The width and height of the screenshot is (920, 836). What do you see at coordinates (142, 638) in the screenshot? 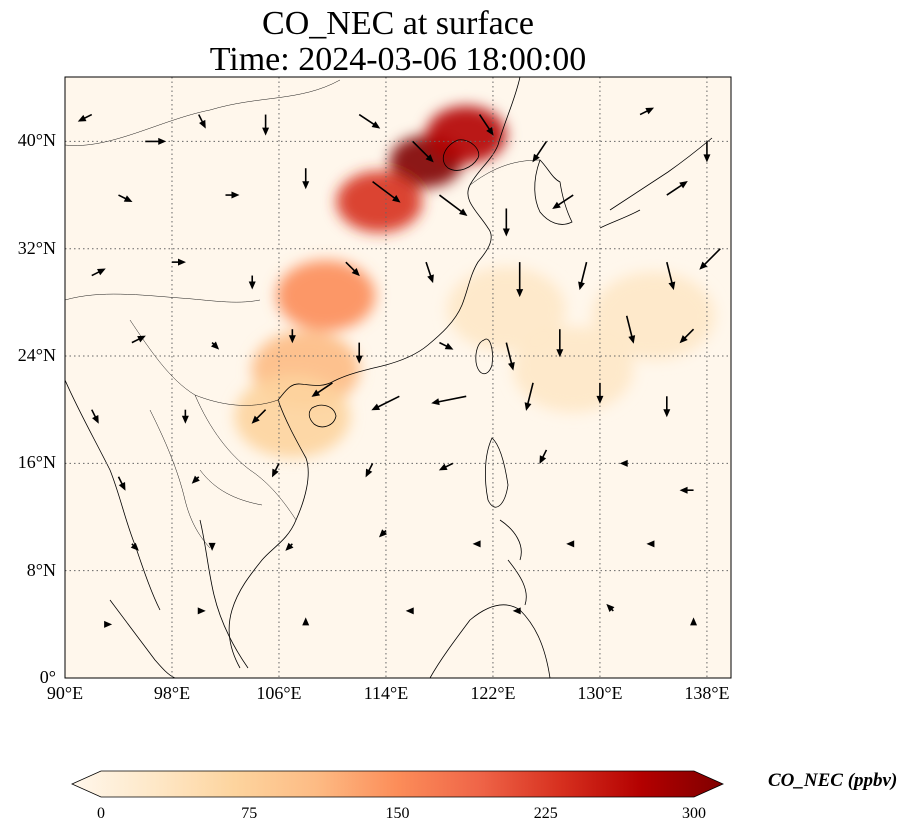
I see `sumatra-coast` at bounding box center [142, 638].